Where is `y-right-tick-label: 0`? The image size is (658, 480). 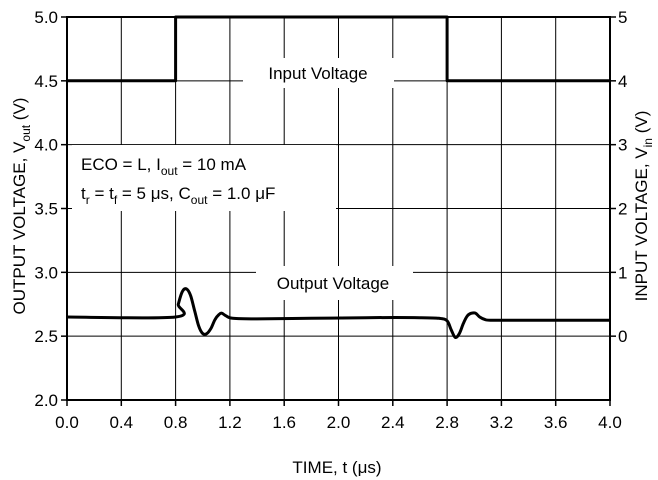 y-right-tick-label: 0 is located at coordinates (622, 336).